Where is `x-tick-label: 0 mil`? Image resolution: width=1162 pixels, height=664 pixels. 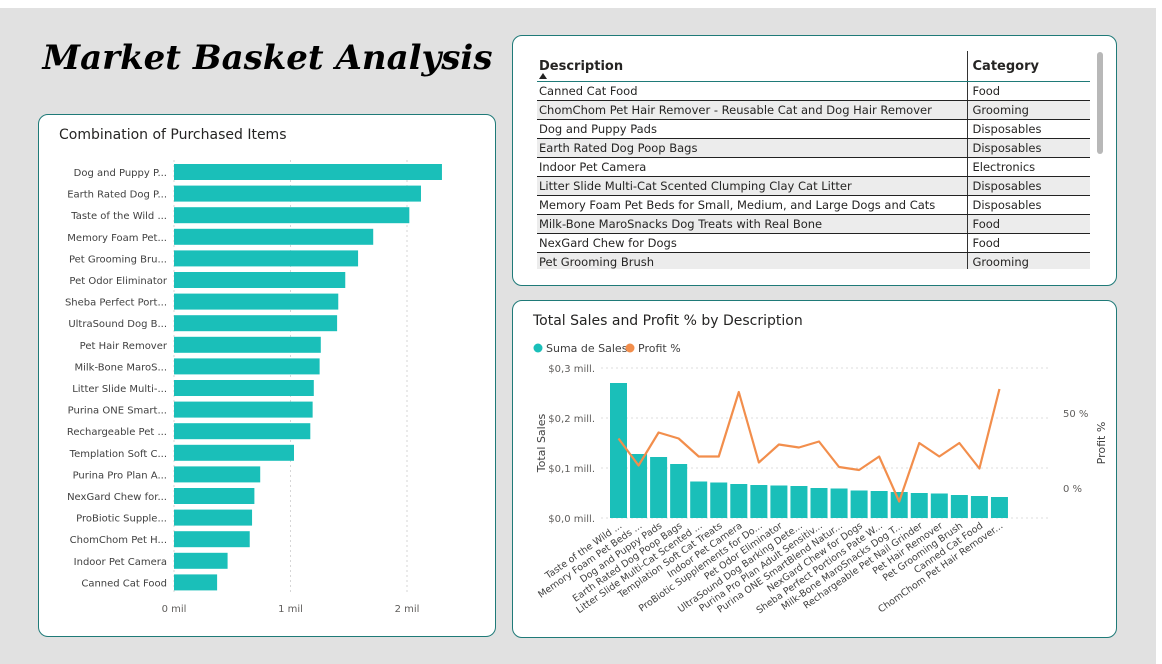
x-tick-label: 0 mil is located at coordinates (174, 609).